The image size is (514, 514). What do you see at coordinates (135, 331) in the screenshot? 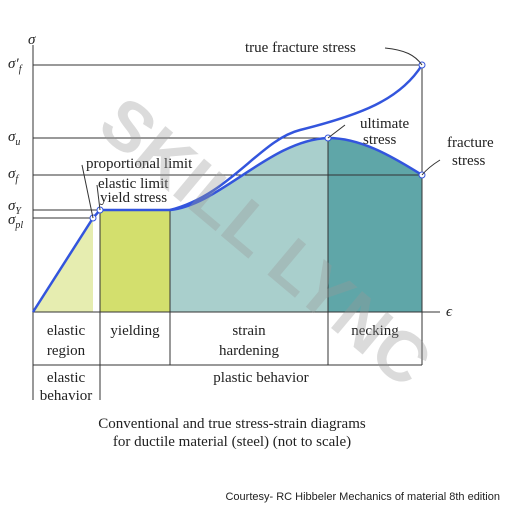
I see `region-label: yielding` at bounding box center [135, 331].